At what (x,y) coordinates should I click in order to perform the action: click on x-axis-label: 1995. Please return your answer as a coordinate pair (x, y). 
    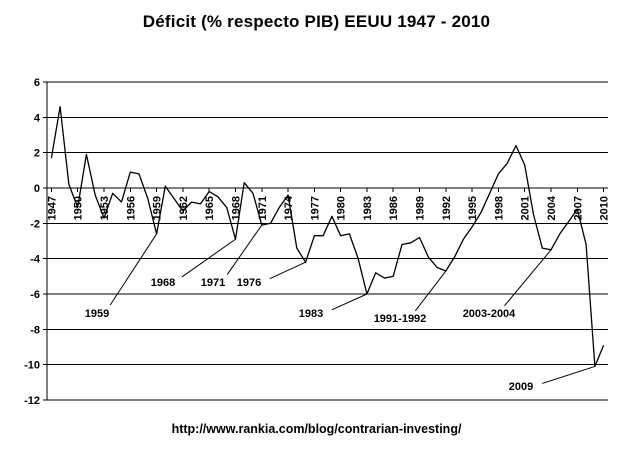
    Looking at the image, I should click on (473, 208).